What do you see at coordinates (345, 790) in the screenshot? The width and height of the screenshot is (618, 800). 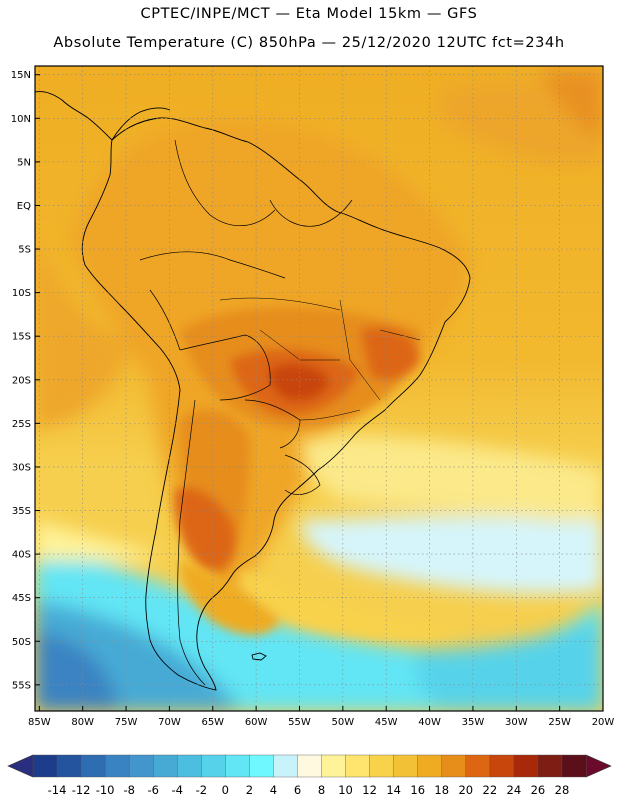 I see `colorbar-label: 10` at bounding box center [345, 790].